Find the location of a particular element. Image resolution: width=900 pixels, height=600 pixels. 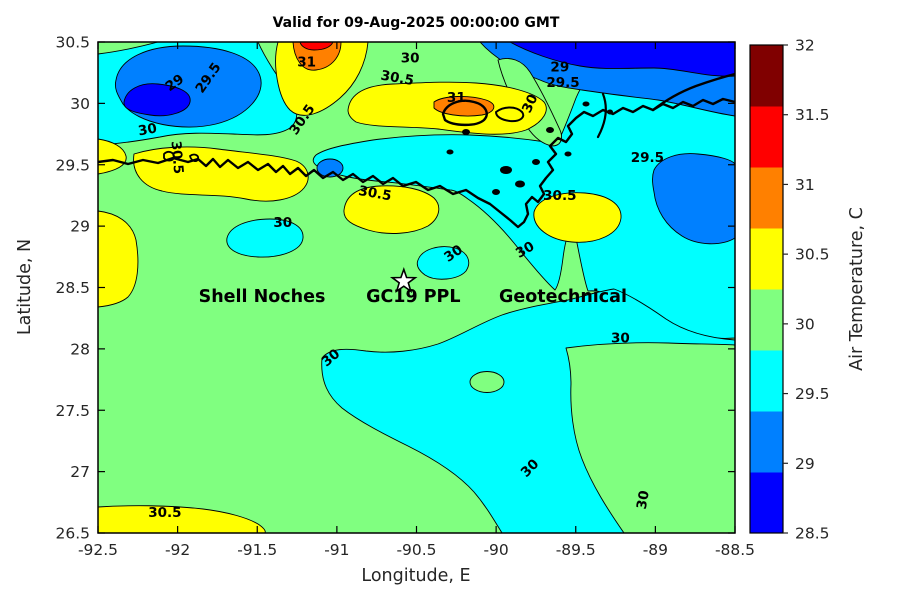

contour-value-label: 29 is located at coordinates (559, 67).